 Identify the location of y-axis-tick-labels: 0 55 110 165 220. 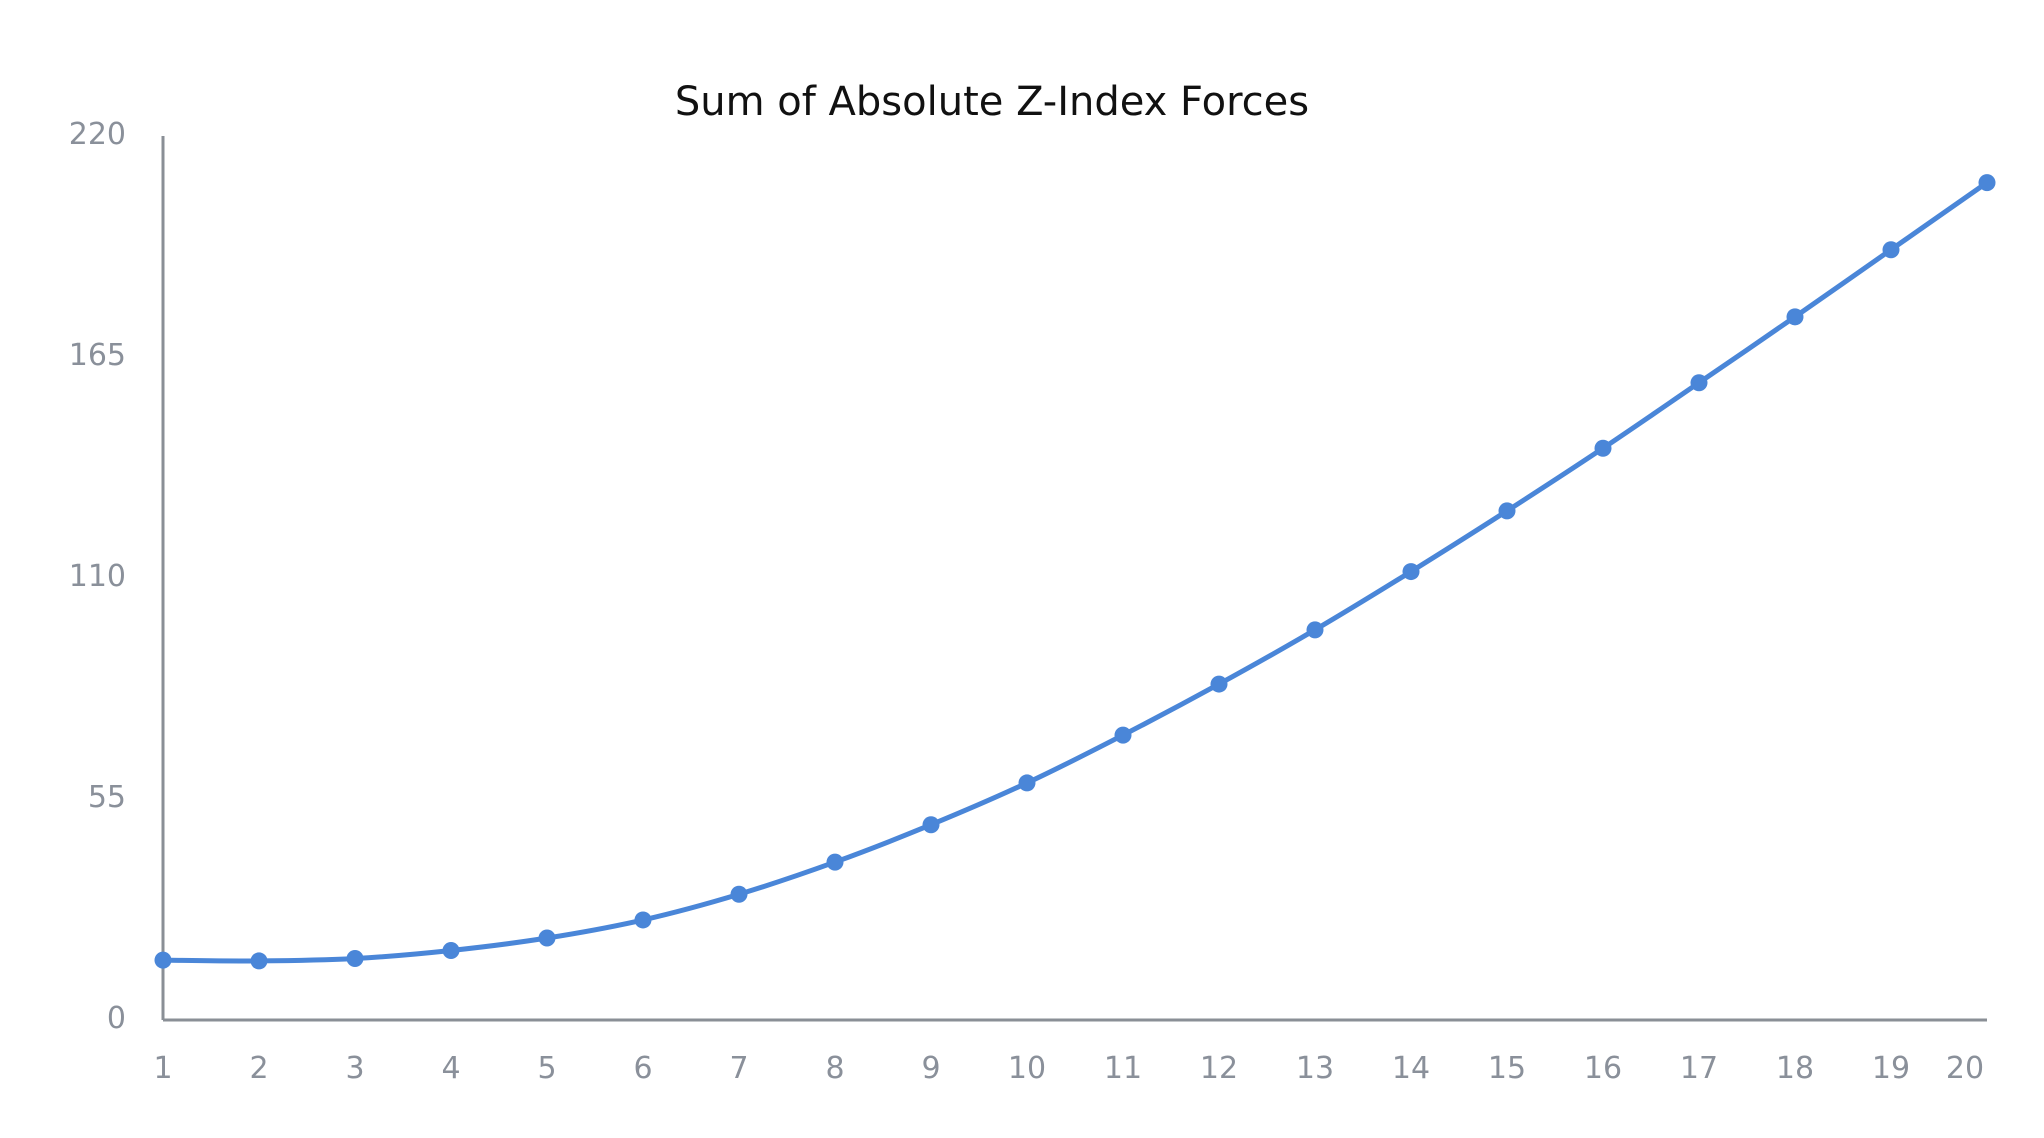
(97, 576).